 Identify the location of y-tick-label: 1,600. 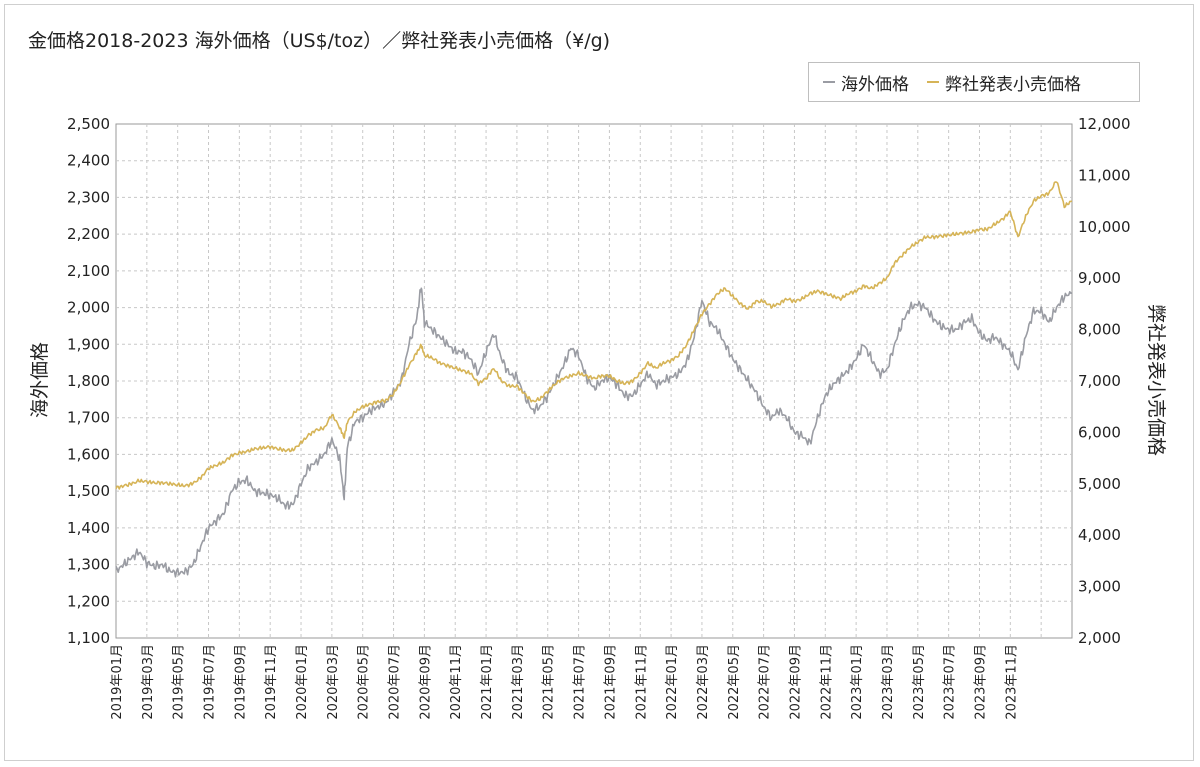
(88, 454).